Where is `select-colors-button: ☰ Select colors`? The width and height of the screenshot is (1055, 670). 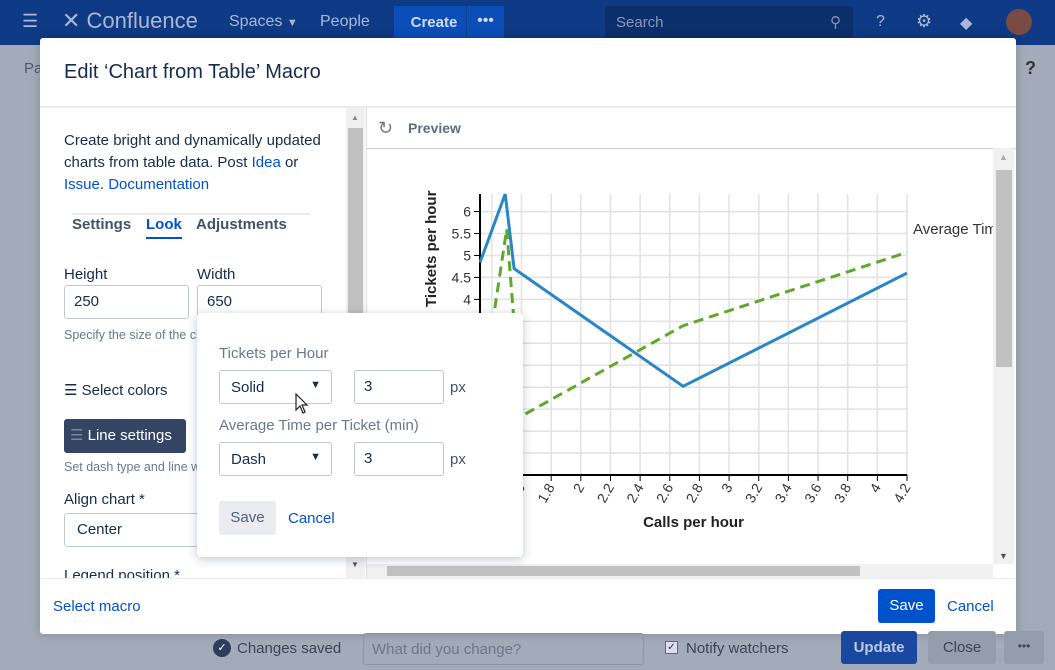 select-colors-button: ☰ Select colors is located at coordinates (116, 391).